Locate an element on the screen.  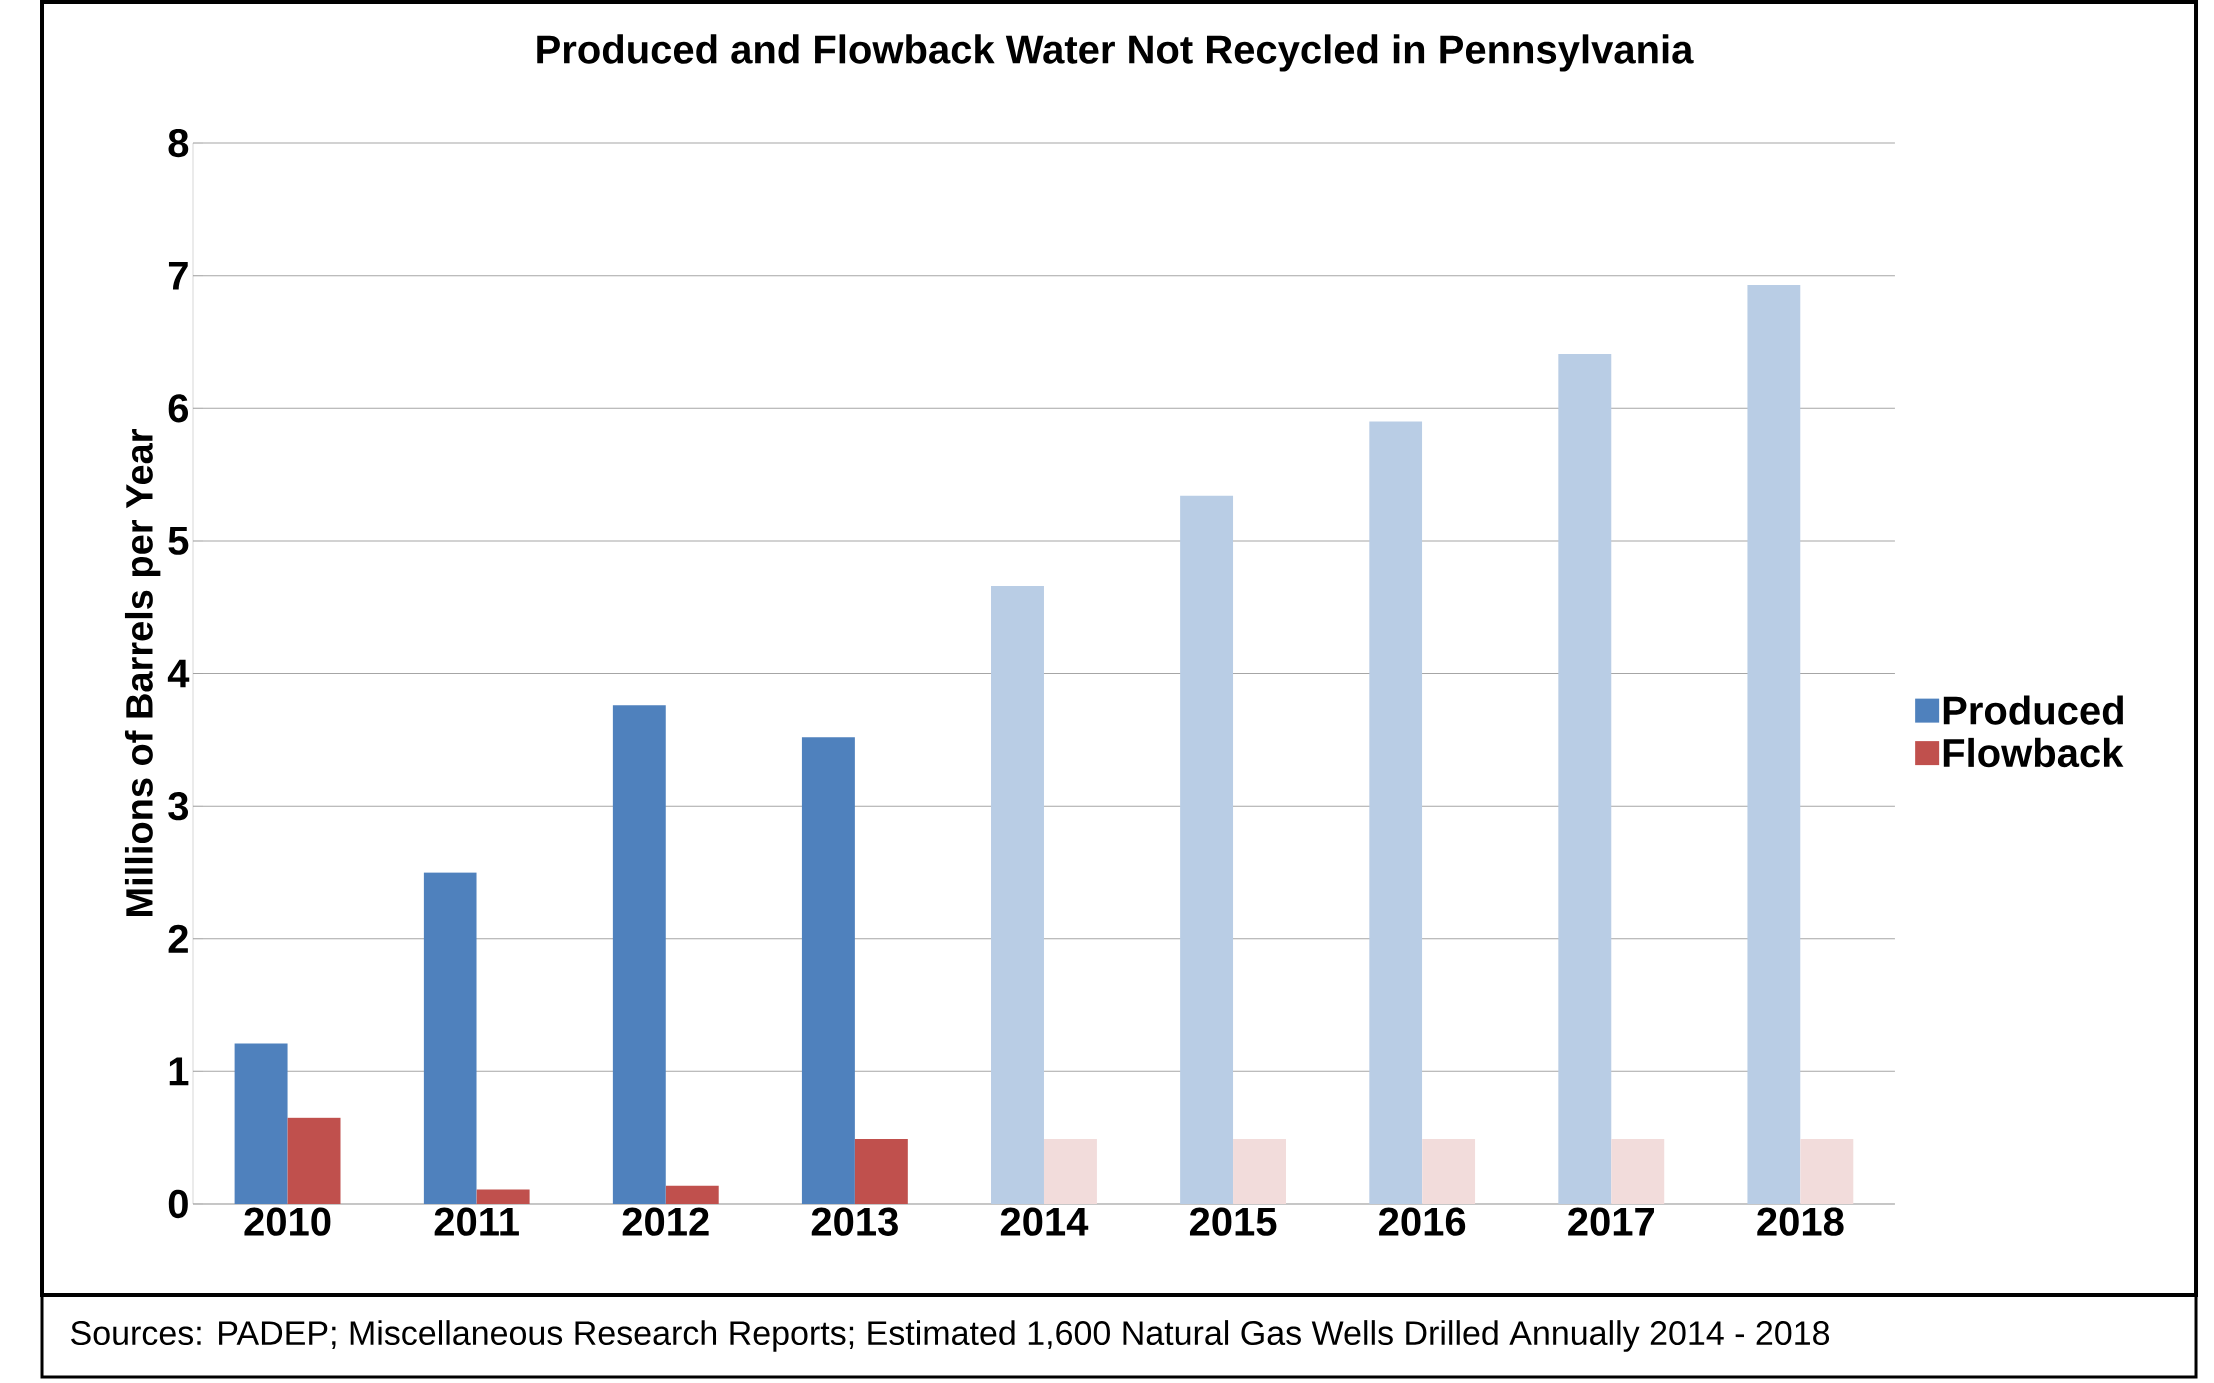
x-tick-label: 2012 is located at coordinates (665, 1221).